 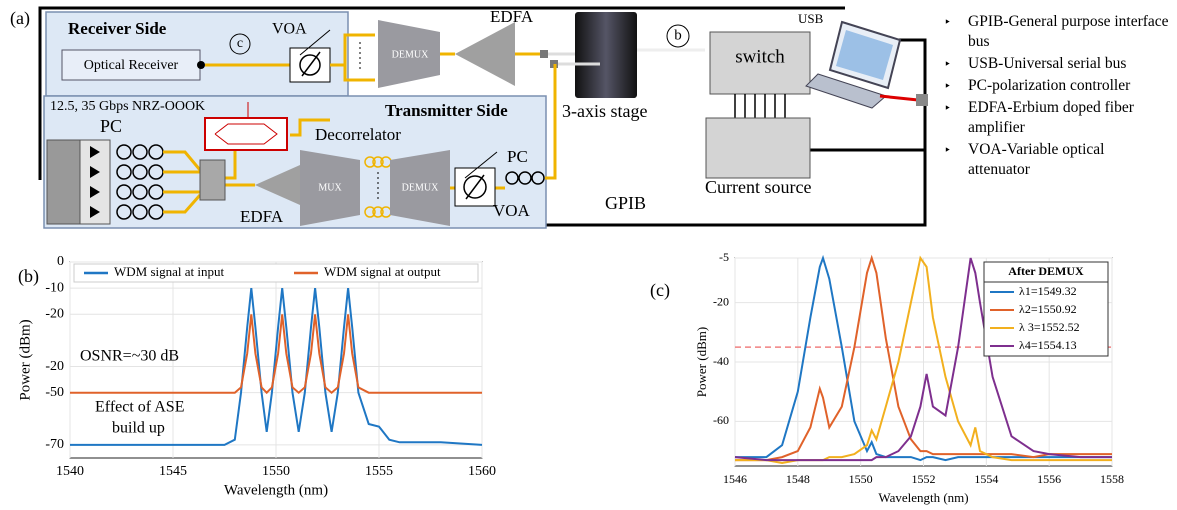 What do you see at coordinates (378, 187) in the screenshot?
I see `delay-coils` at bounding box center [378, 187].